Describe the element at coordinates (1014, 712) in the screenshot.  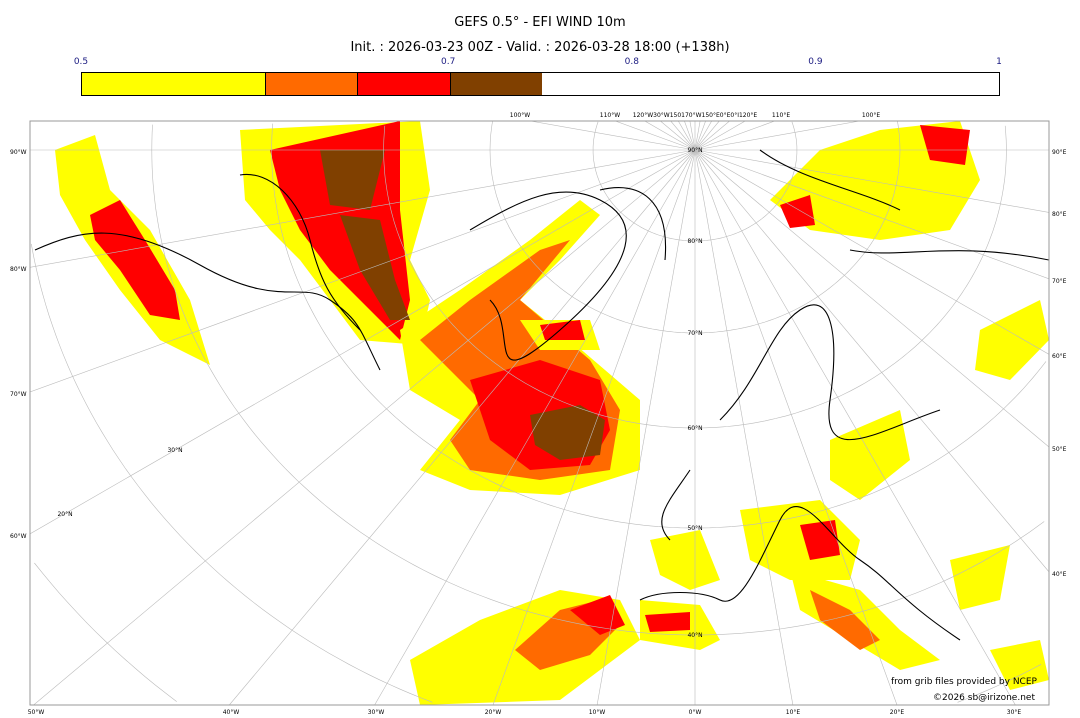
I see `axis-label: 30°E` at that location.